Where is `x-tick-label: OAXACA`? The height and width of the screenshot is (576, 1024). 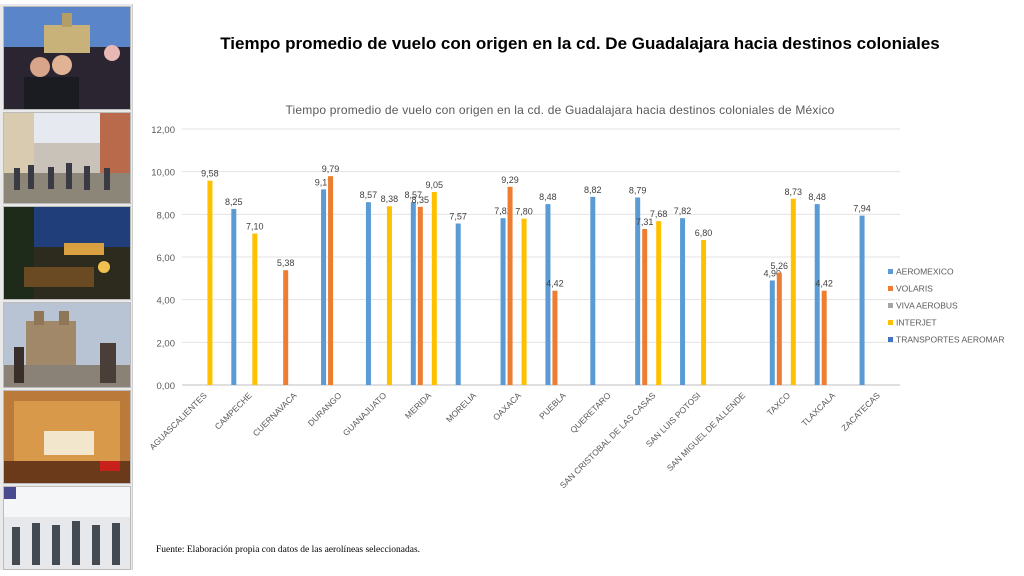
x-tick-label: OAXACA is located at coordinates (507, 406).